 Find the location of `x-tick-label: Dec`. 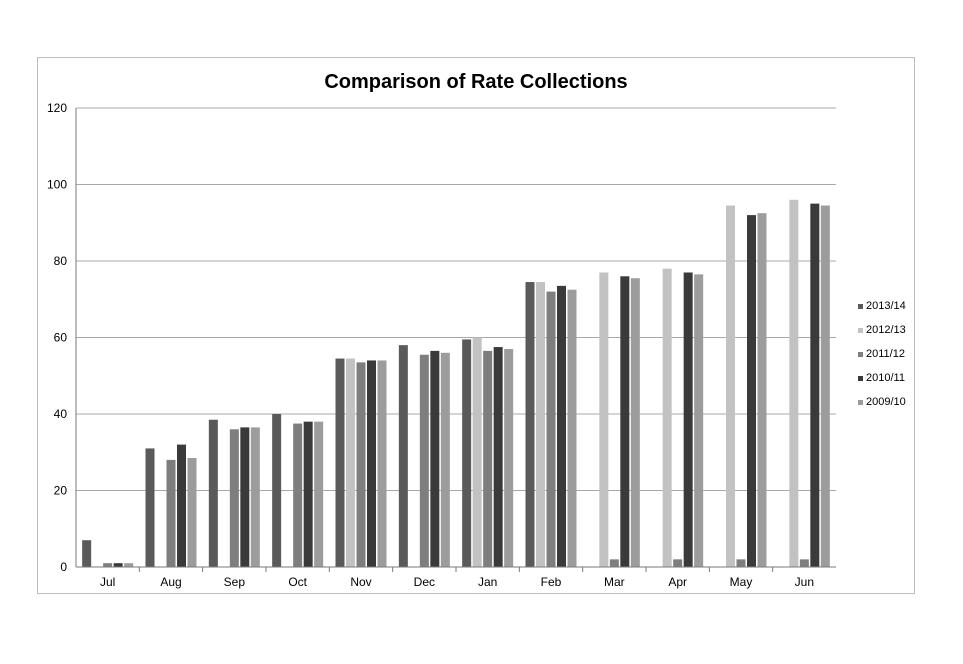

x-tick-label: Dec is located at coordinates (424, 582).